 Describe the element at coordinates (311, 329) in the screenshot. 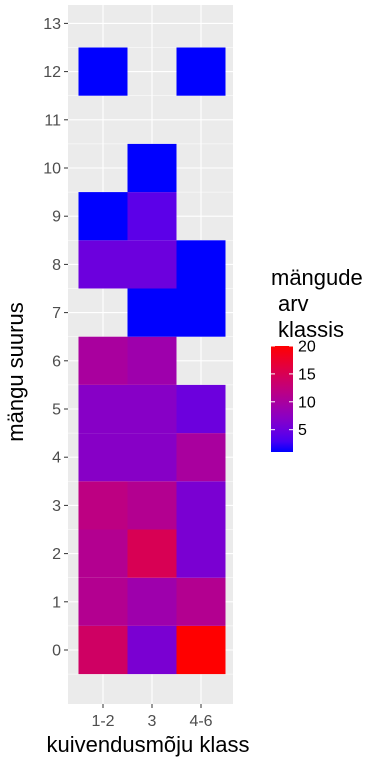

I see `legend-title-line: klassis` at that location.